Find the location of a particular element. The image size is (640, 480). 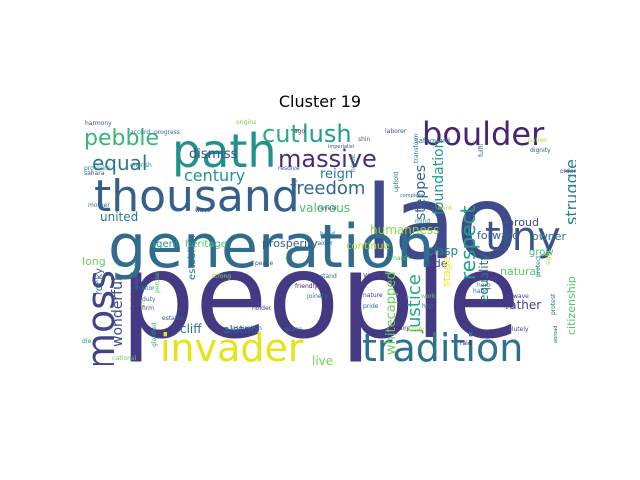

cloud-word-struggle: struggle is located at coordinates (569, 192).